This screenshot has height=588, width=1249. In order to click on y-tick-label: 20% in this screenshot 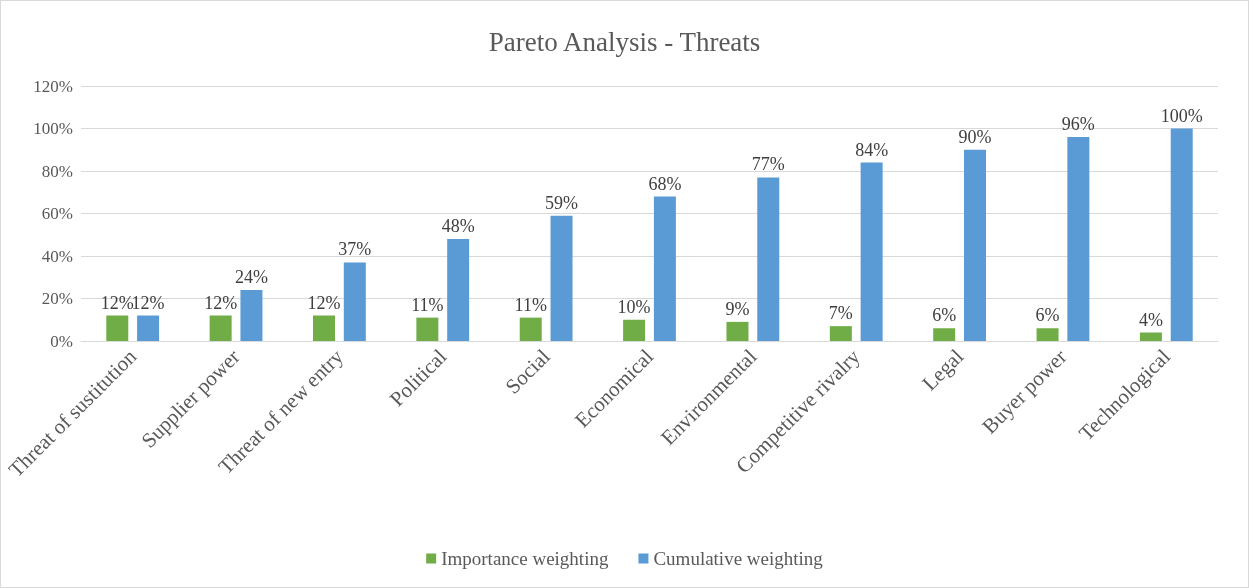, I will do `click(57, 298)`.